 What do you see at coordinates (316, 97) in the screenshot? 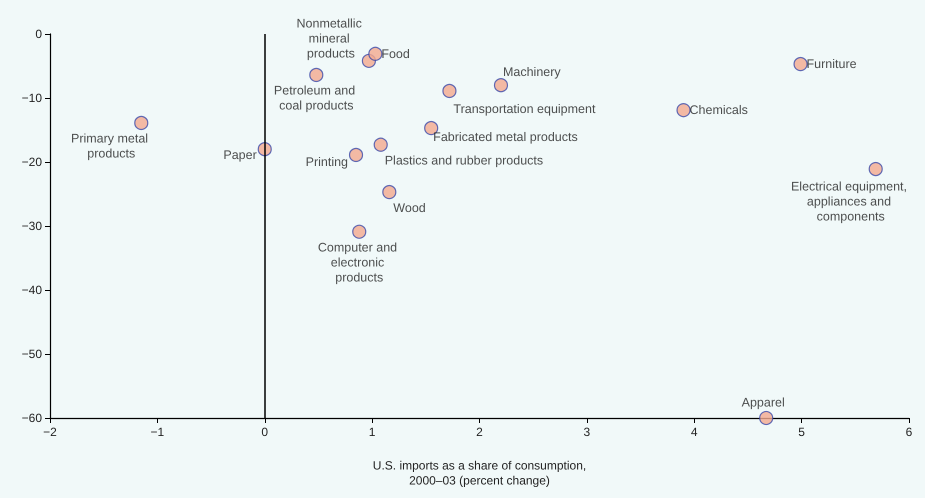
I see `annotation: Petroleum and coal products` at bounding box center [316, 97].